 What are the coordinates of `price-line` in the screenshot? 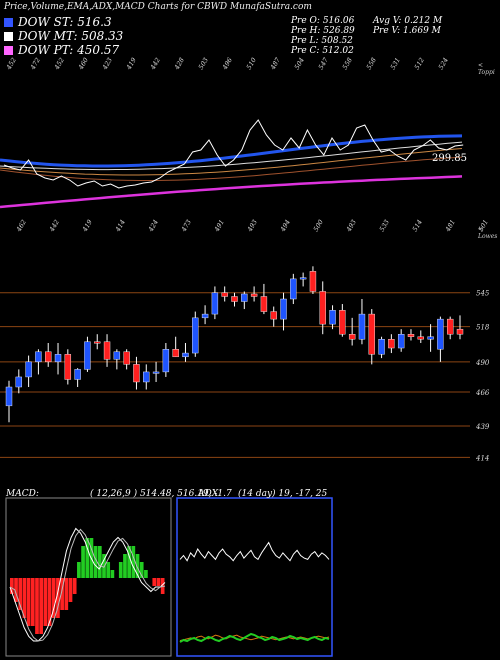 It's located at (233, 154).